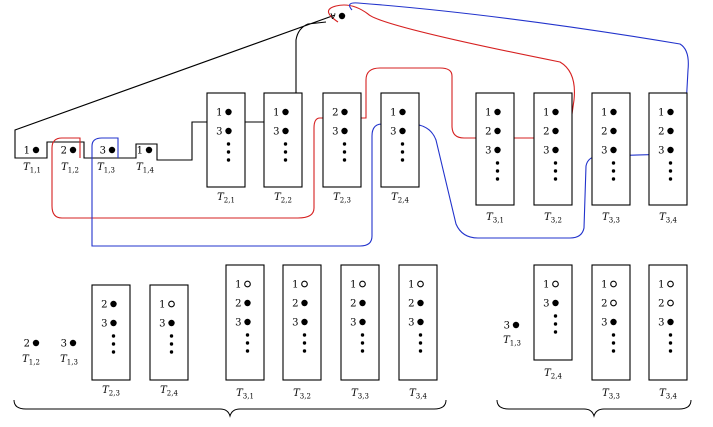  I want to click on bottom-left-box-6-point-2-number: 2, so click(411, 304).